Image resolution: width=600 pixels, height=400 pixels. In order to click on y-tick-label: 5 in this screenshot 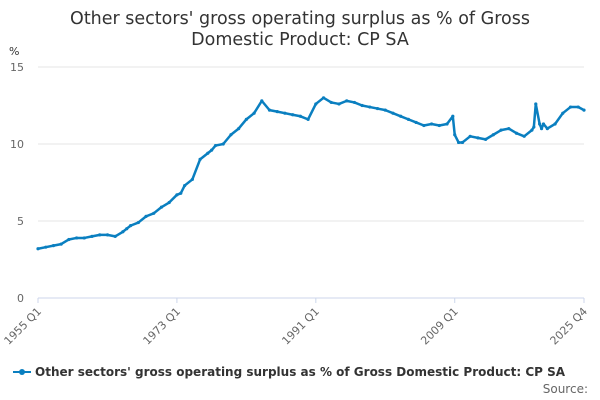, I will do `click(20, 221)`.